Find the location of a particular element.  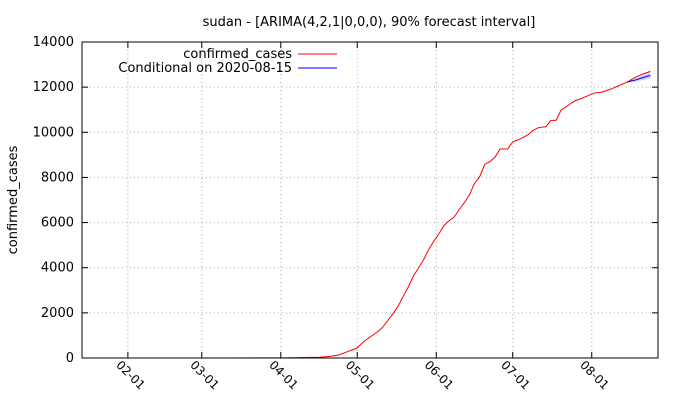

x-tick-label: 03-01 is located at coordinates (204, 375).